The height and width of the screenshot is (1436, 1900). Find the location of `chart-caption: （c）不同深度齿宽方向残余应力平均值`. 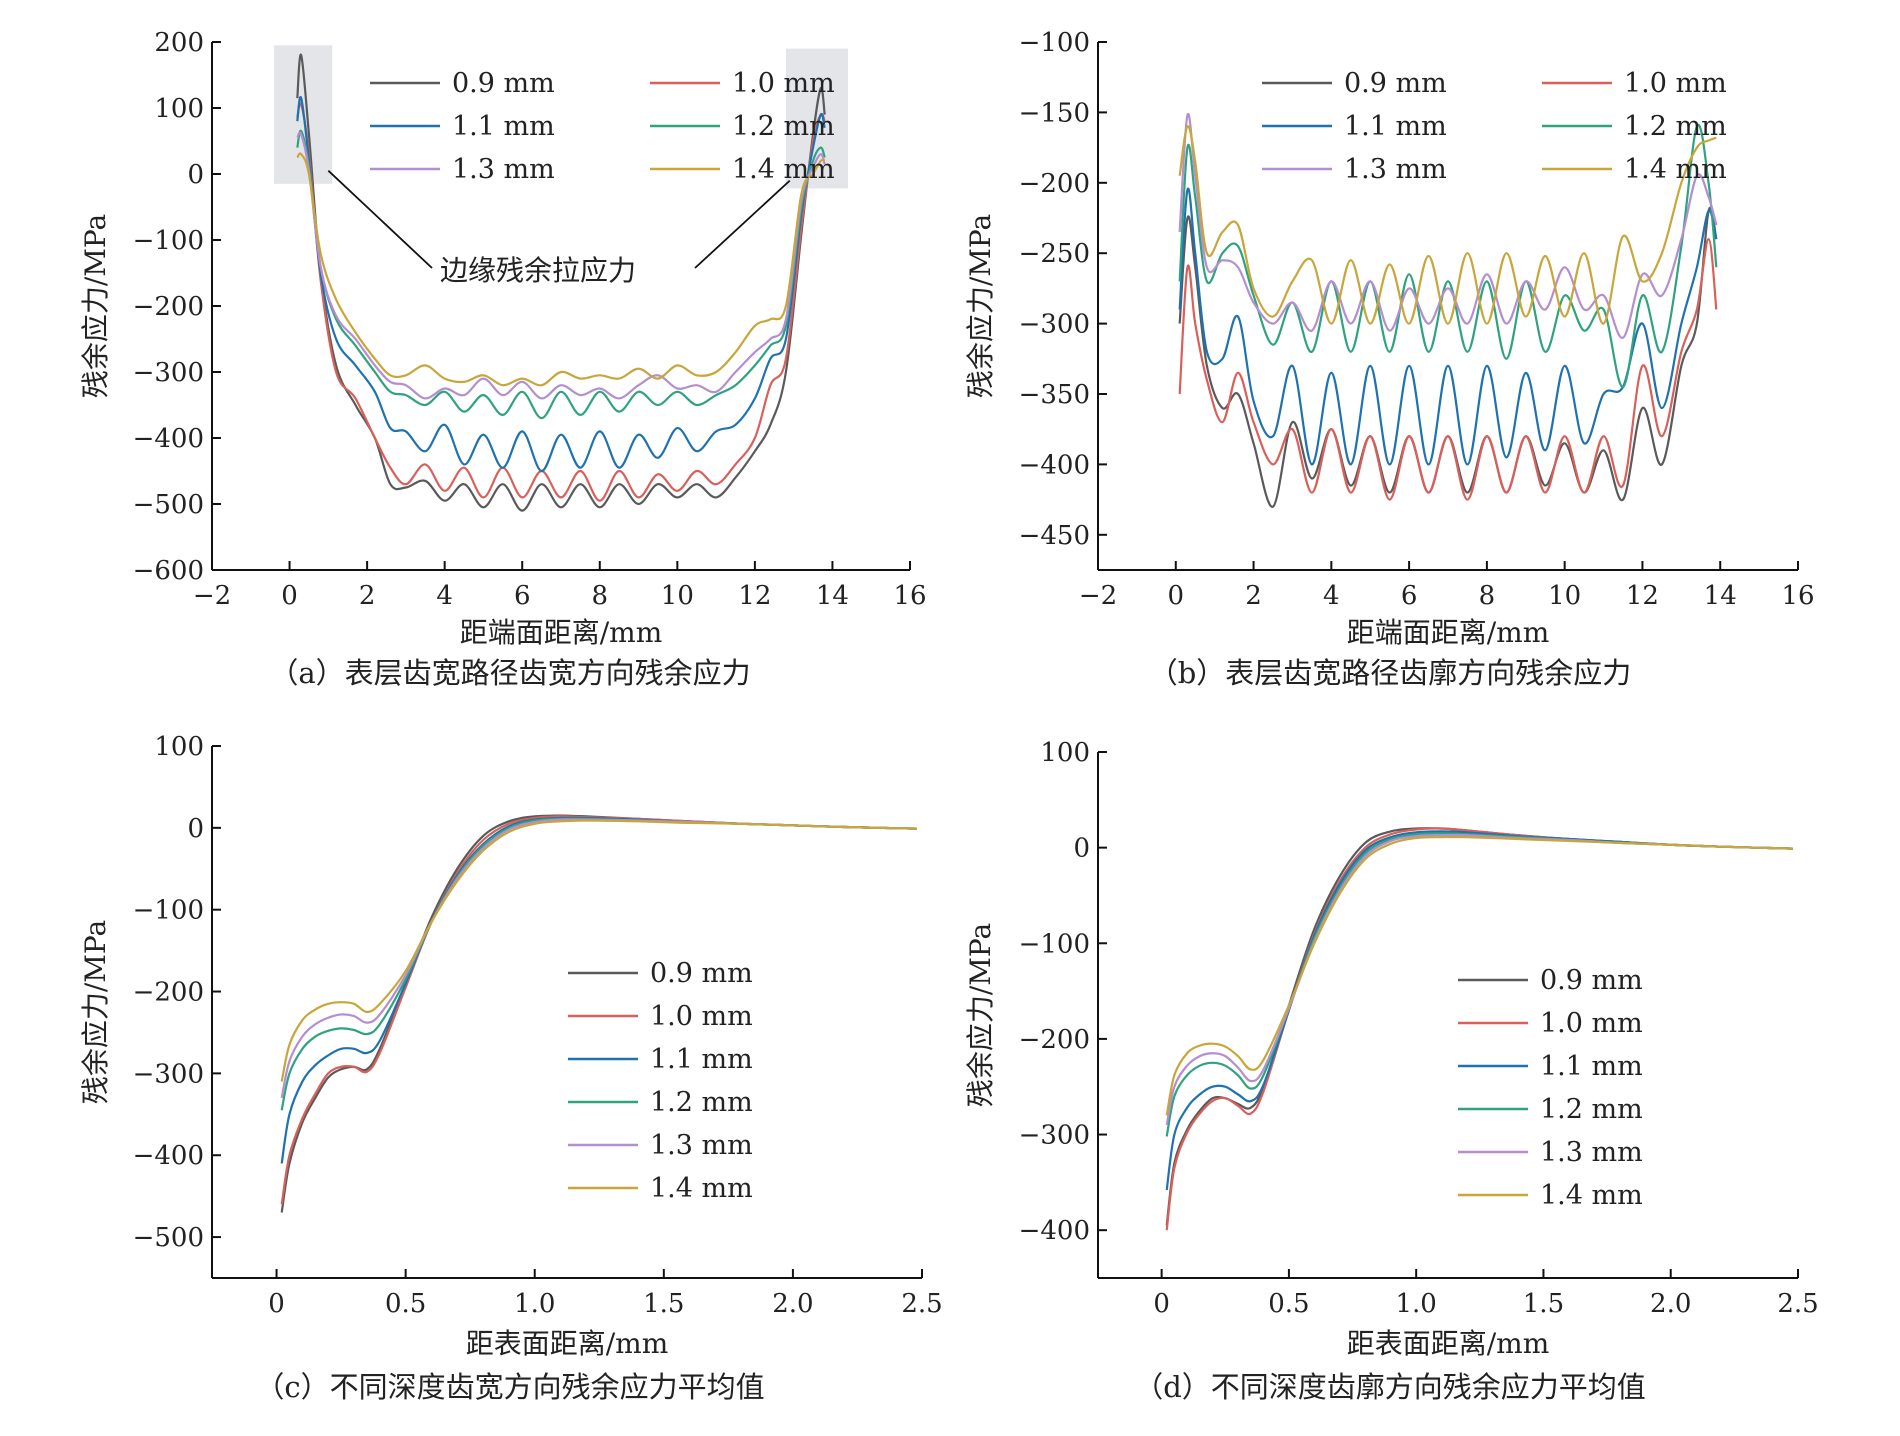

chart-caption: （c）不同深度齿宽方向残余应力平均值 is located at coordinates (509, 1387).